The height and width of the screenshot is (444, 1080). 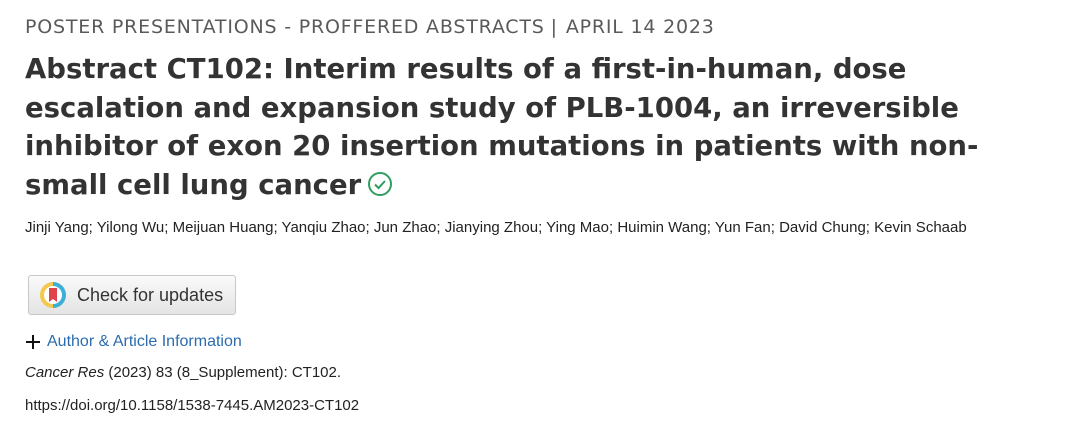 I want to click on author-info-row: Author & Article Information, so click(x=133, y=342).